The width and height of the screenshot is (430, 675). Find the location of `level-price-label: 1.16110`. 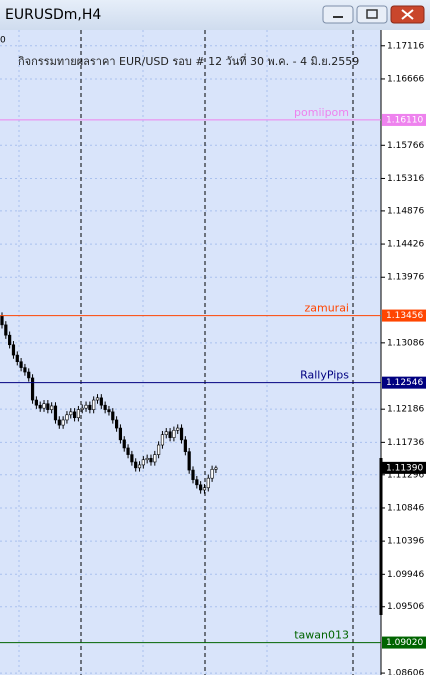

level-price-label: 1.16110 is located at coordinates (404, 120).